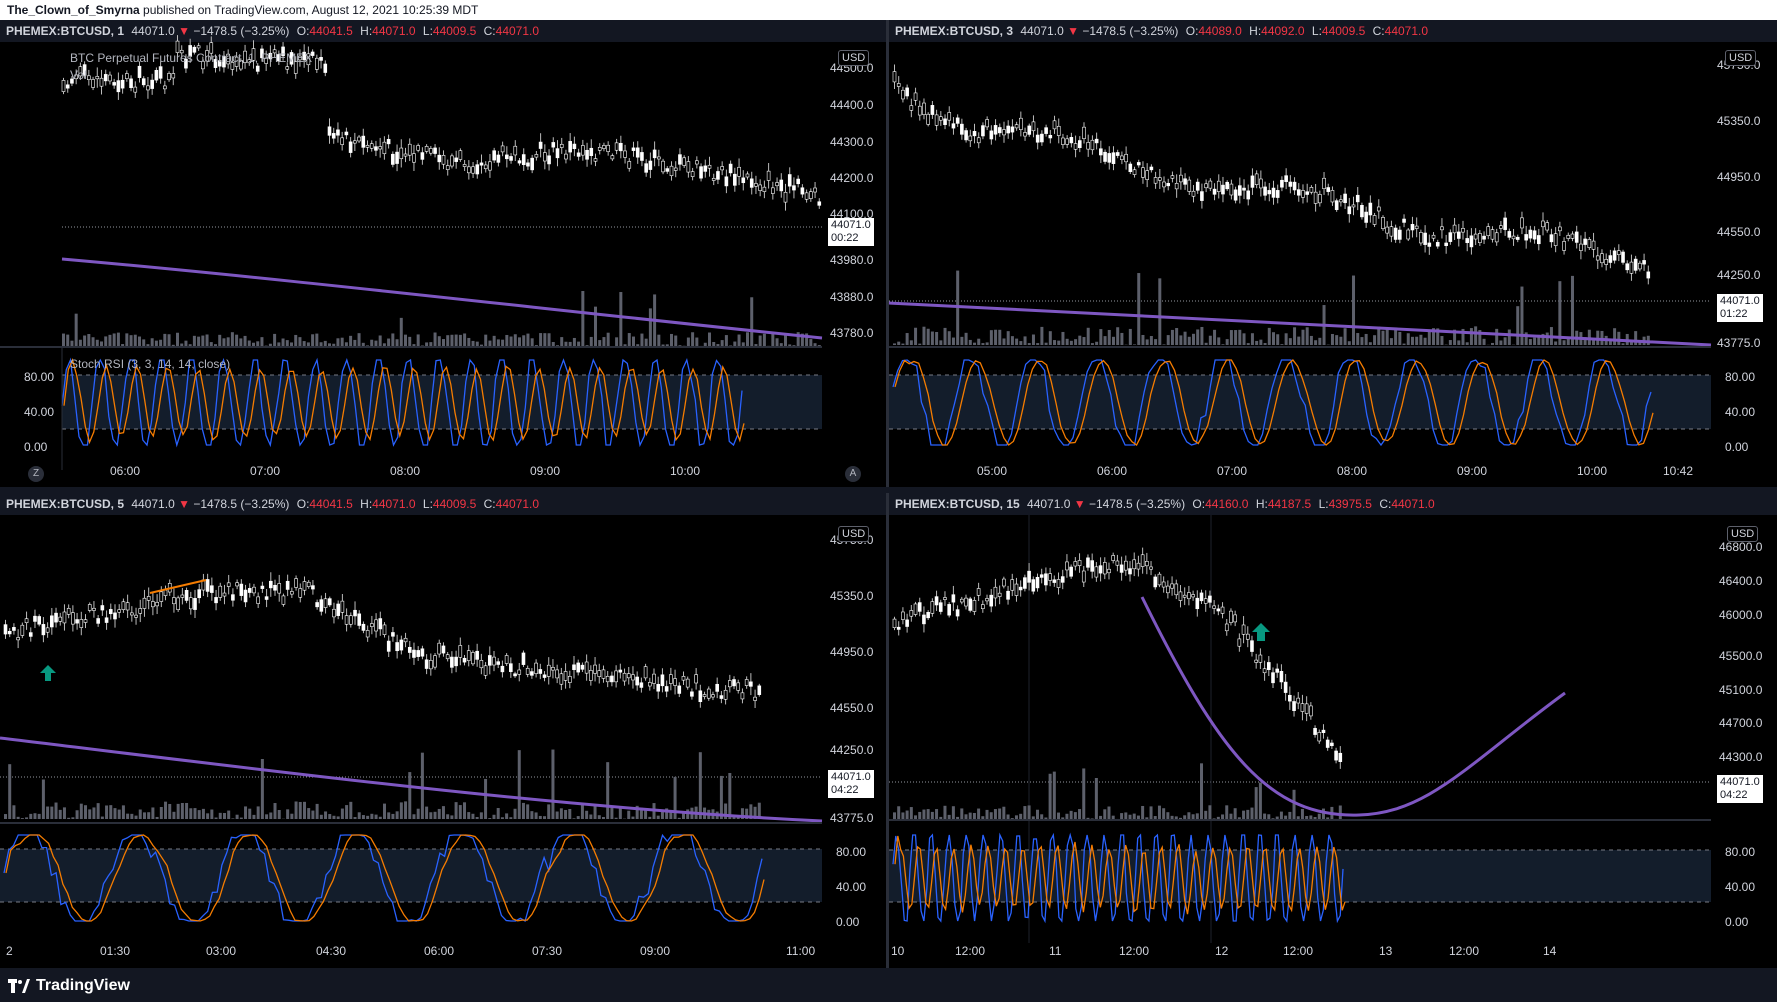 This screenshot has height=1002, width=1777. Describe the element at coordinates (36, 474) in the screenshot. I see `zoom-button: Z` at that location.